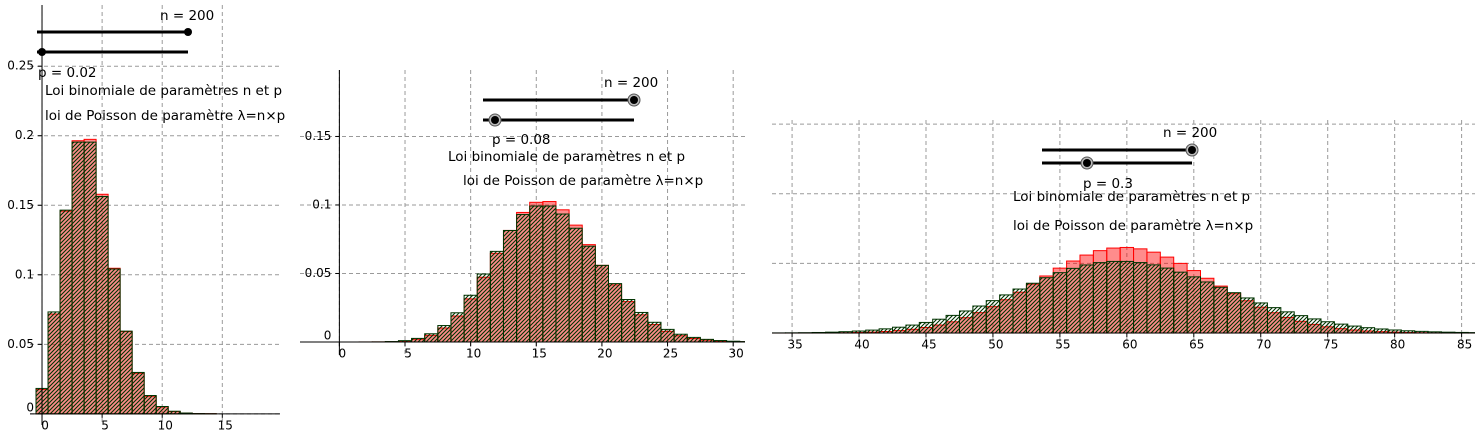 The height and width of the screenshot is (432, 1475). Describe the element at coordinates (24, 274) in the screenshot. I see `y-tick-label: 0.1` at that location.